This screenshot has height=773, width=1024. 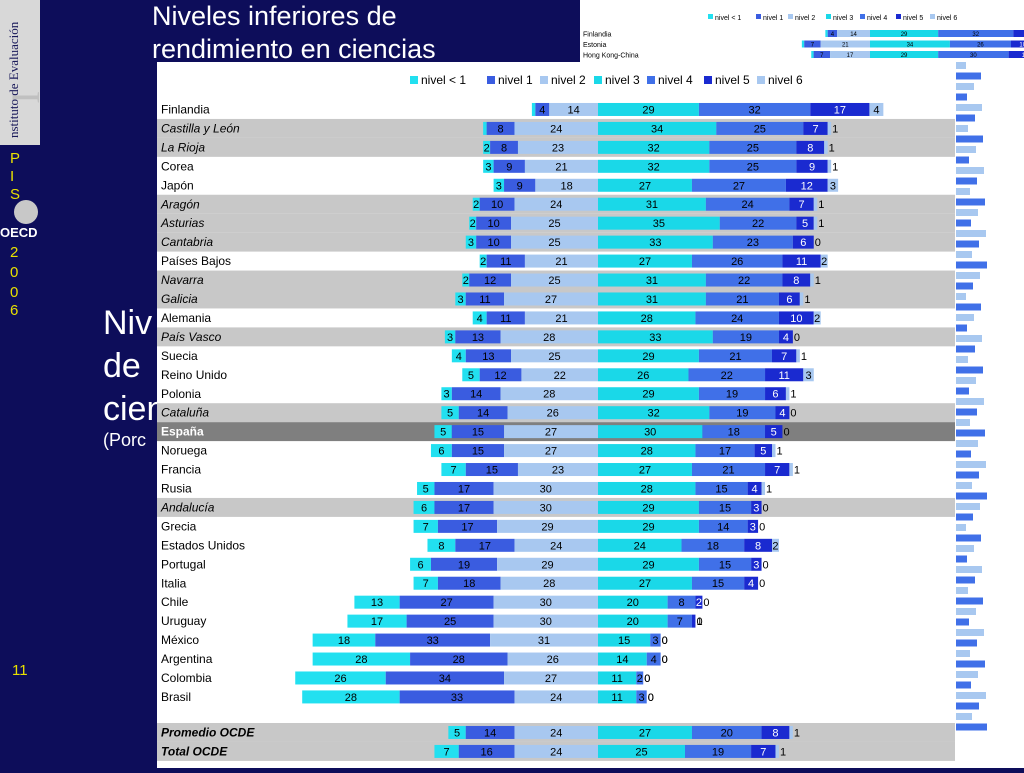 What do you see at coordinates (15, 158) in the screenshot?
I see `sidebar-letter: P` at bounding box center [15, 158].